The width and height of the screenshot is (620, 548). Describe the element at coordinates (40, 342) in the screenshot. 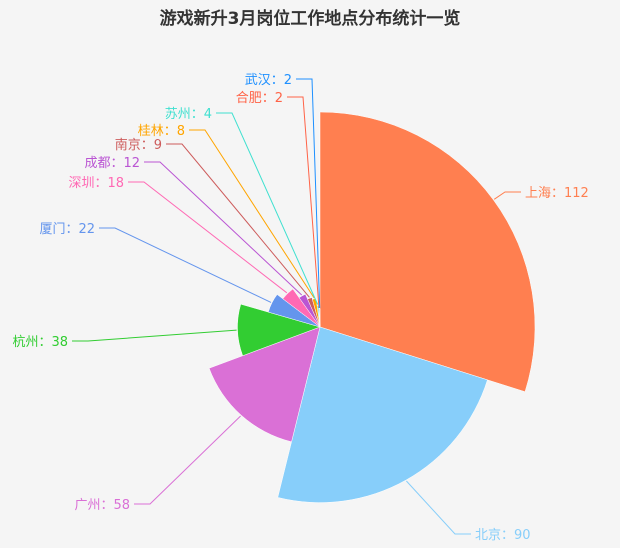

I see `data-label-杭州: 杭州：38` at that location.